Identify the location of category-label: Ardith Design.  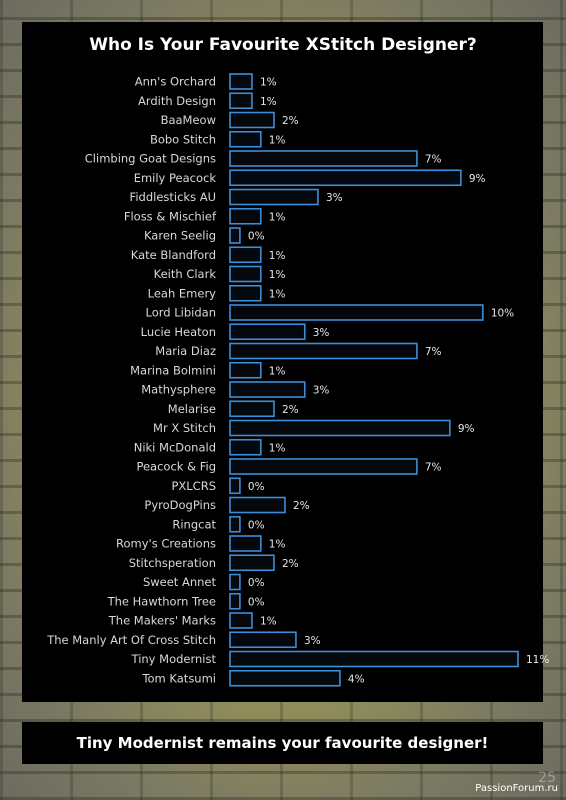
(177, 101).